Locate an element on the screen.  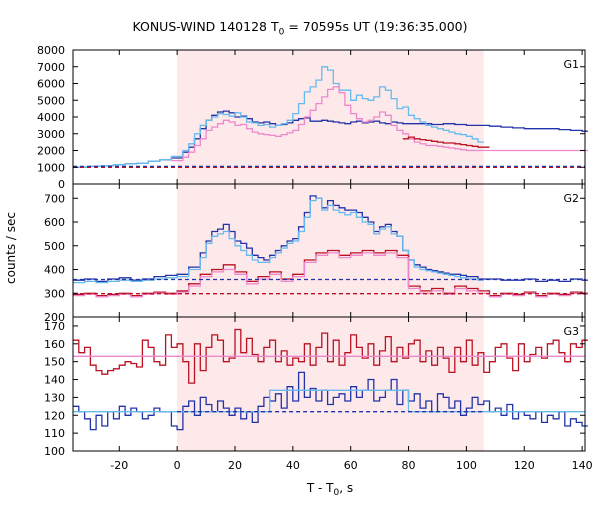
panel-g2-ytick-label: 500 is located at coordinates (54, 246).